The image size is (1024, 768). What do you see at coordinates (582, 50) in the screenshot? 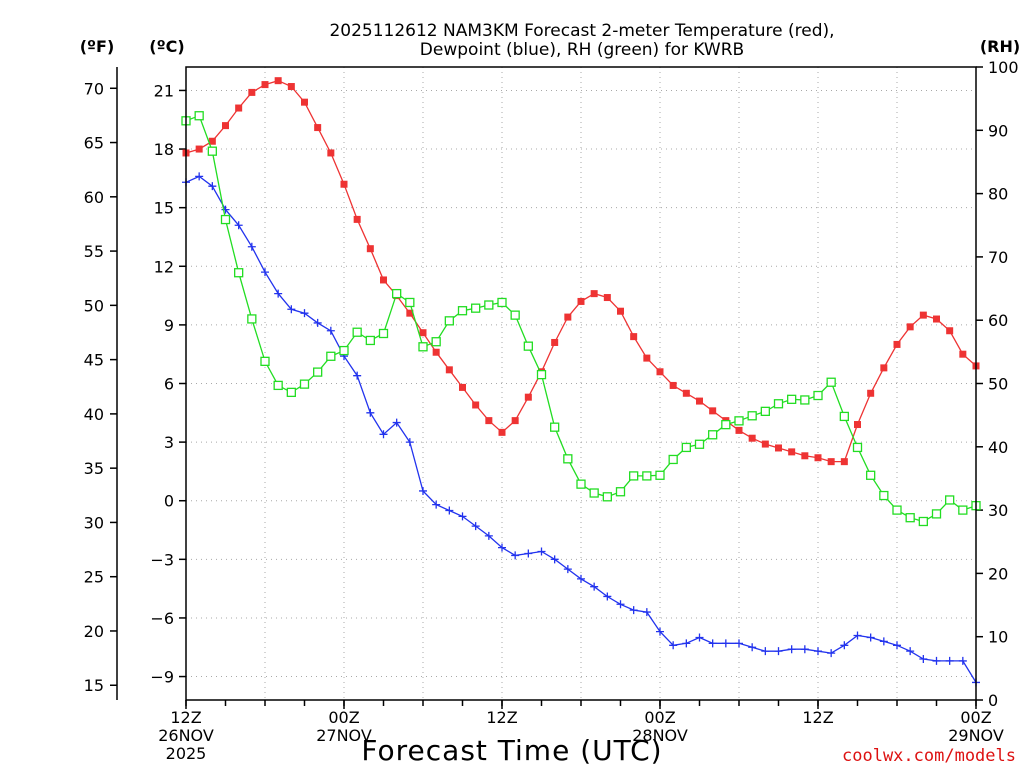
I see `chart-title-line2: Dewpoint (blue), RH (green) for KWRB` at bounding box center [582, 50].